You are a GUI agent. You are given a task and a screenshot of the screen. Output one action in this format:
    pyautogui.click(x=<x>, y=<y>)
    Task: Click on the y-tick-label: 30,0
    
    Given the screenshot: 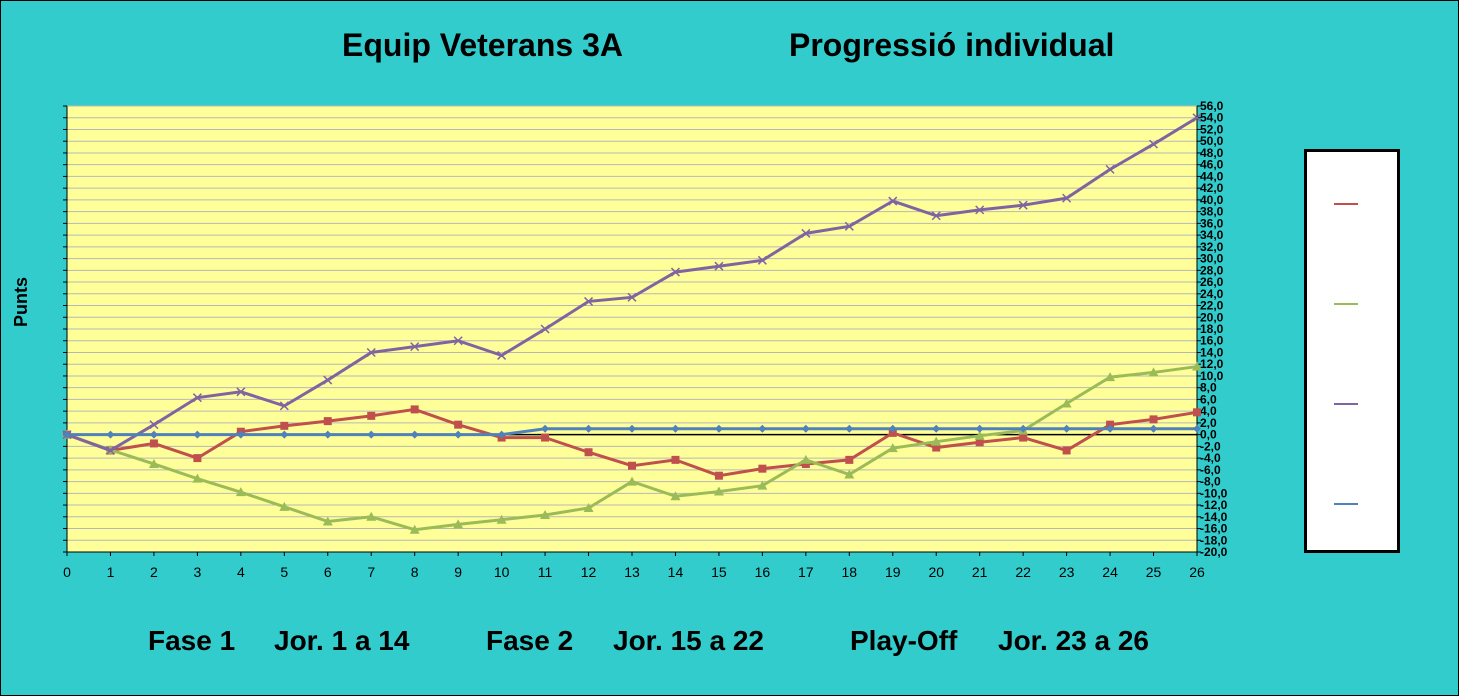 What is the action you would take?
    pyautogui.click(x=1212, y=259)
    